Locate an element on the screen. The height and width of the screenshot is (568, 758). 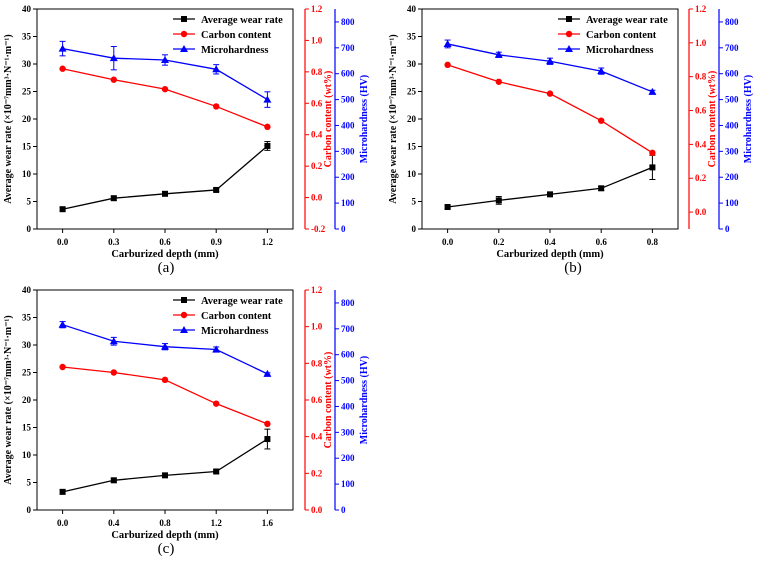
y-tick-label: 10 is located at coordinates (412, 174).